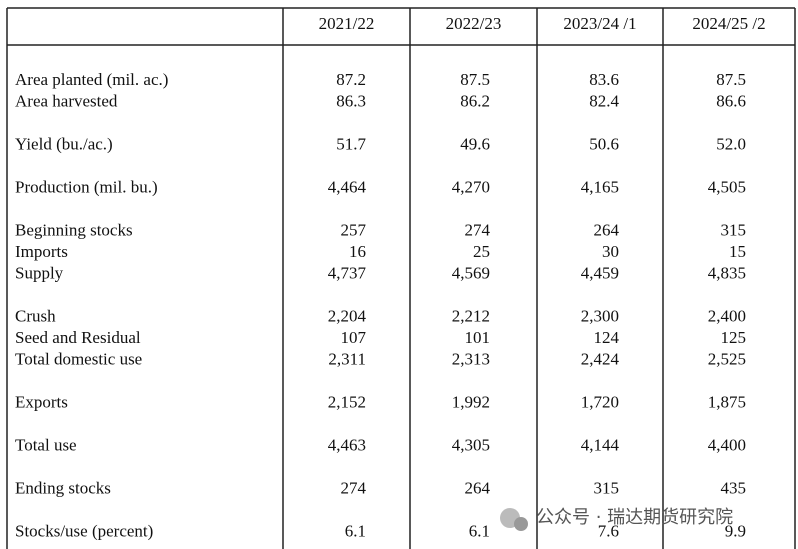 The image size is (798, 549). What do you see at coordinates (357, 251) in the screenshot?
I see `cell: 16` at bounding box center [357, 251].